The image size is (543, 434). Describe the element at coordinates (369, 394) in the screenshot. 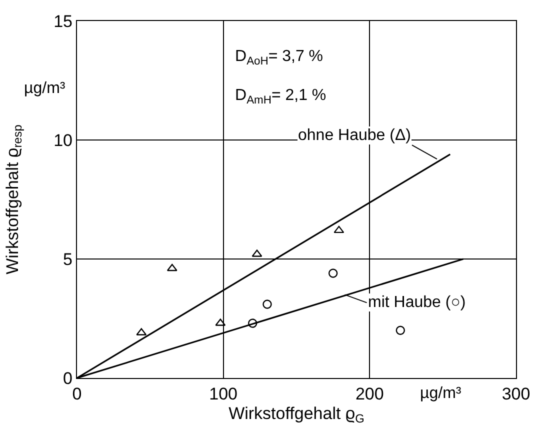

I see `x-tick-label: 200` at that location.